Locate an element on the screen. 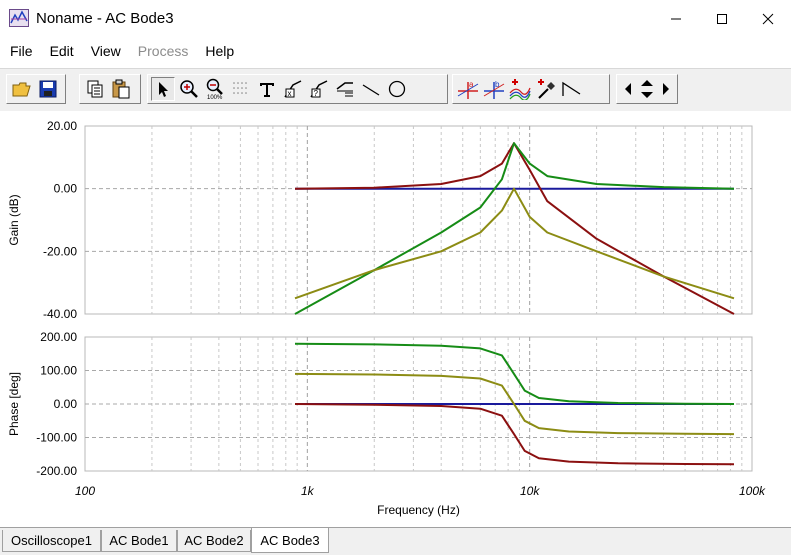  y-tick-label: 100.00 is located at coordinates (58, 371).